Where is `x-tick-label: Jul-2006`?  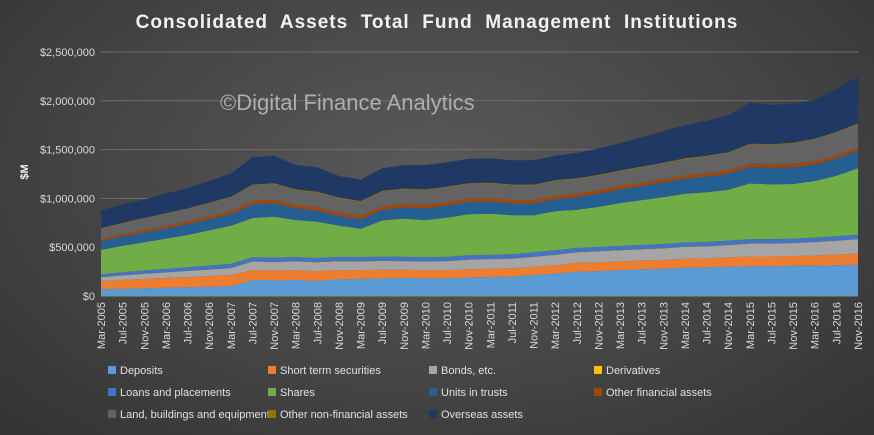
x-tick-label: Jul-2006 is located at coordinates (189, 323).